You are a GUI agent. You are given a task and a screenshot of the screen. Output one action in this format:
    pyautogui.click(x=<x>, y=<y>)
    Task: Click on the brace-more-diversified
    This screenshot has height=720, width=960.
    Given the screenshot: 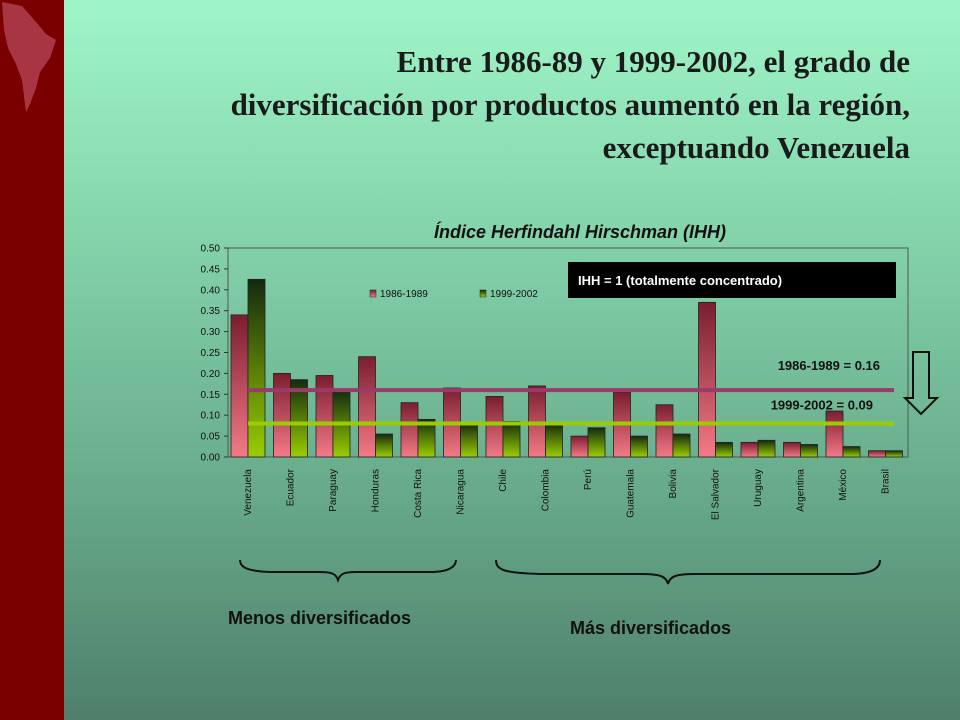 What is the action you would take?
    pyautogui.click(x=688, y=572)
    